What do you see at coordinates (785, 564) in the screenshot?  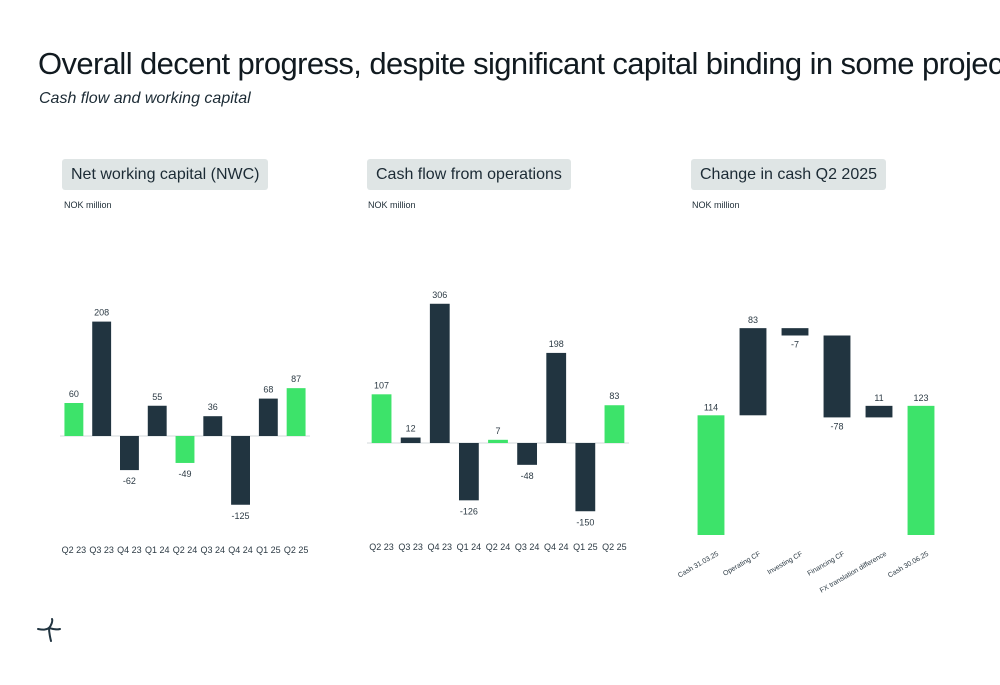 I see `chart-2-category-label: Investing CF` at bounding box center [785, 564].